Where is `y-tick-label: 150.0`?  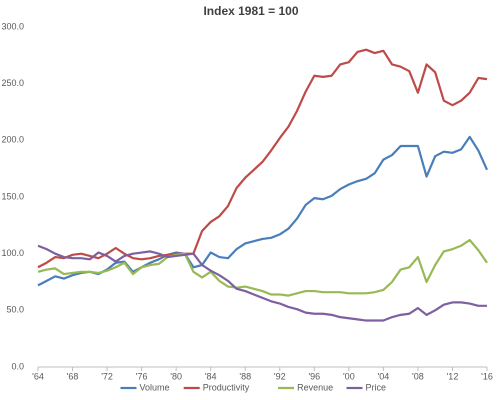
y-tick-label: 150.0 is located at coordinates (12, 196).